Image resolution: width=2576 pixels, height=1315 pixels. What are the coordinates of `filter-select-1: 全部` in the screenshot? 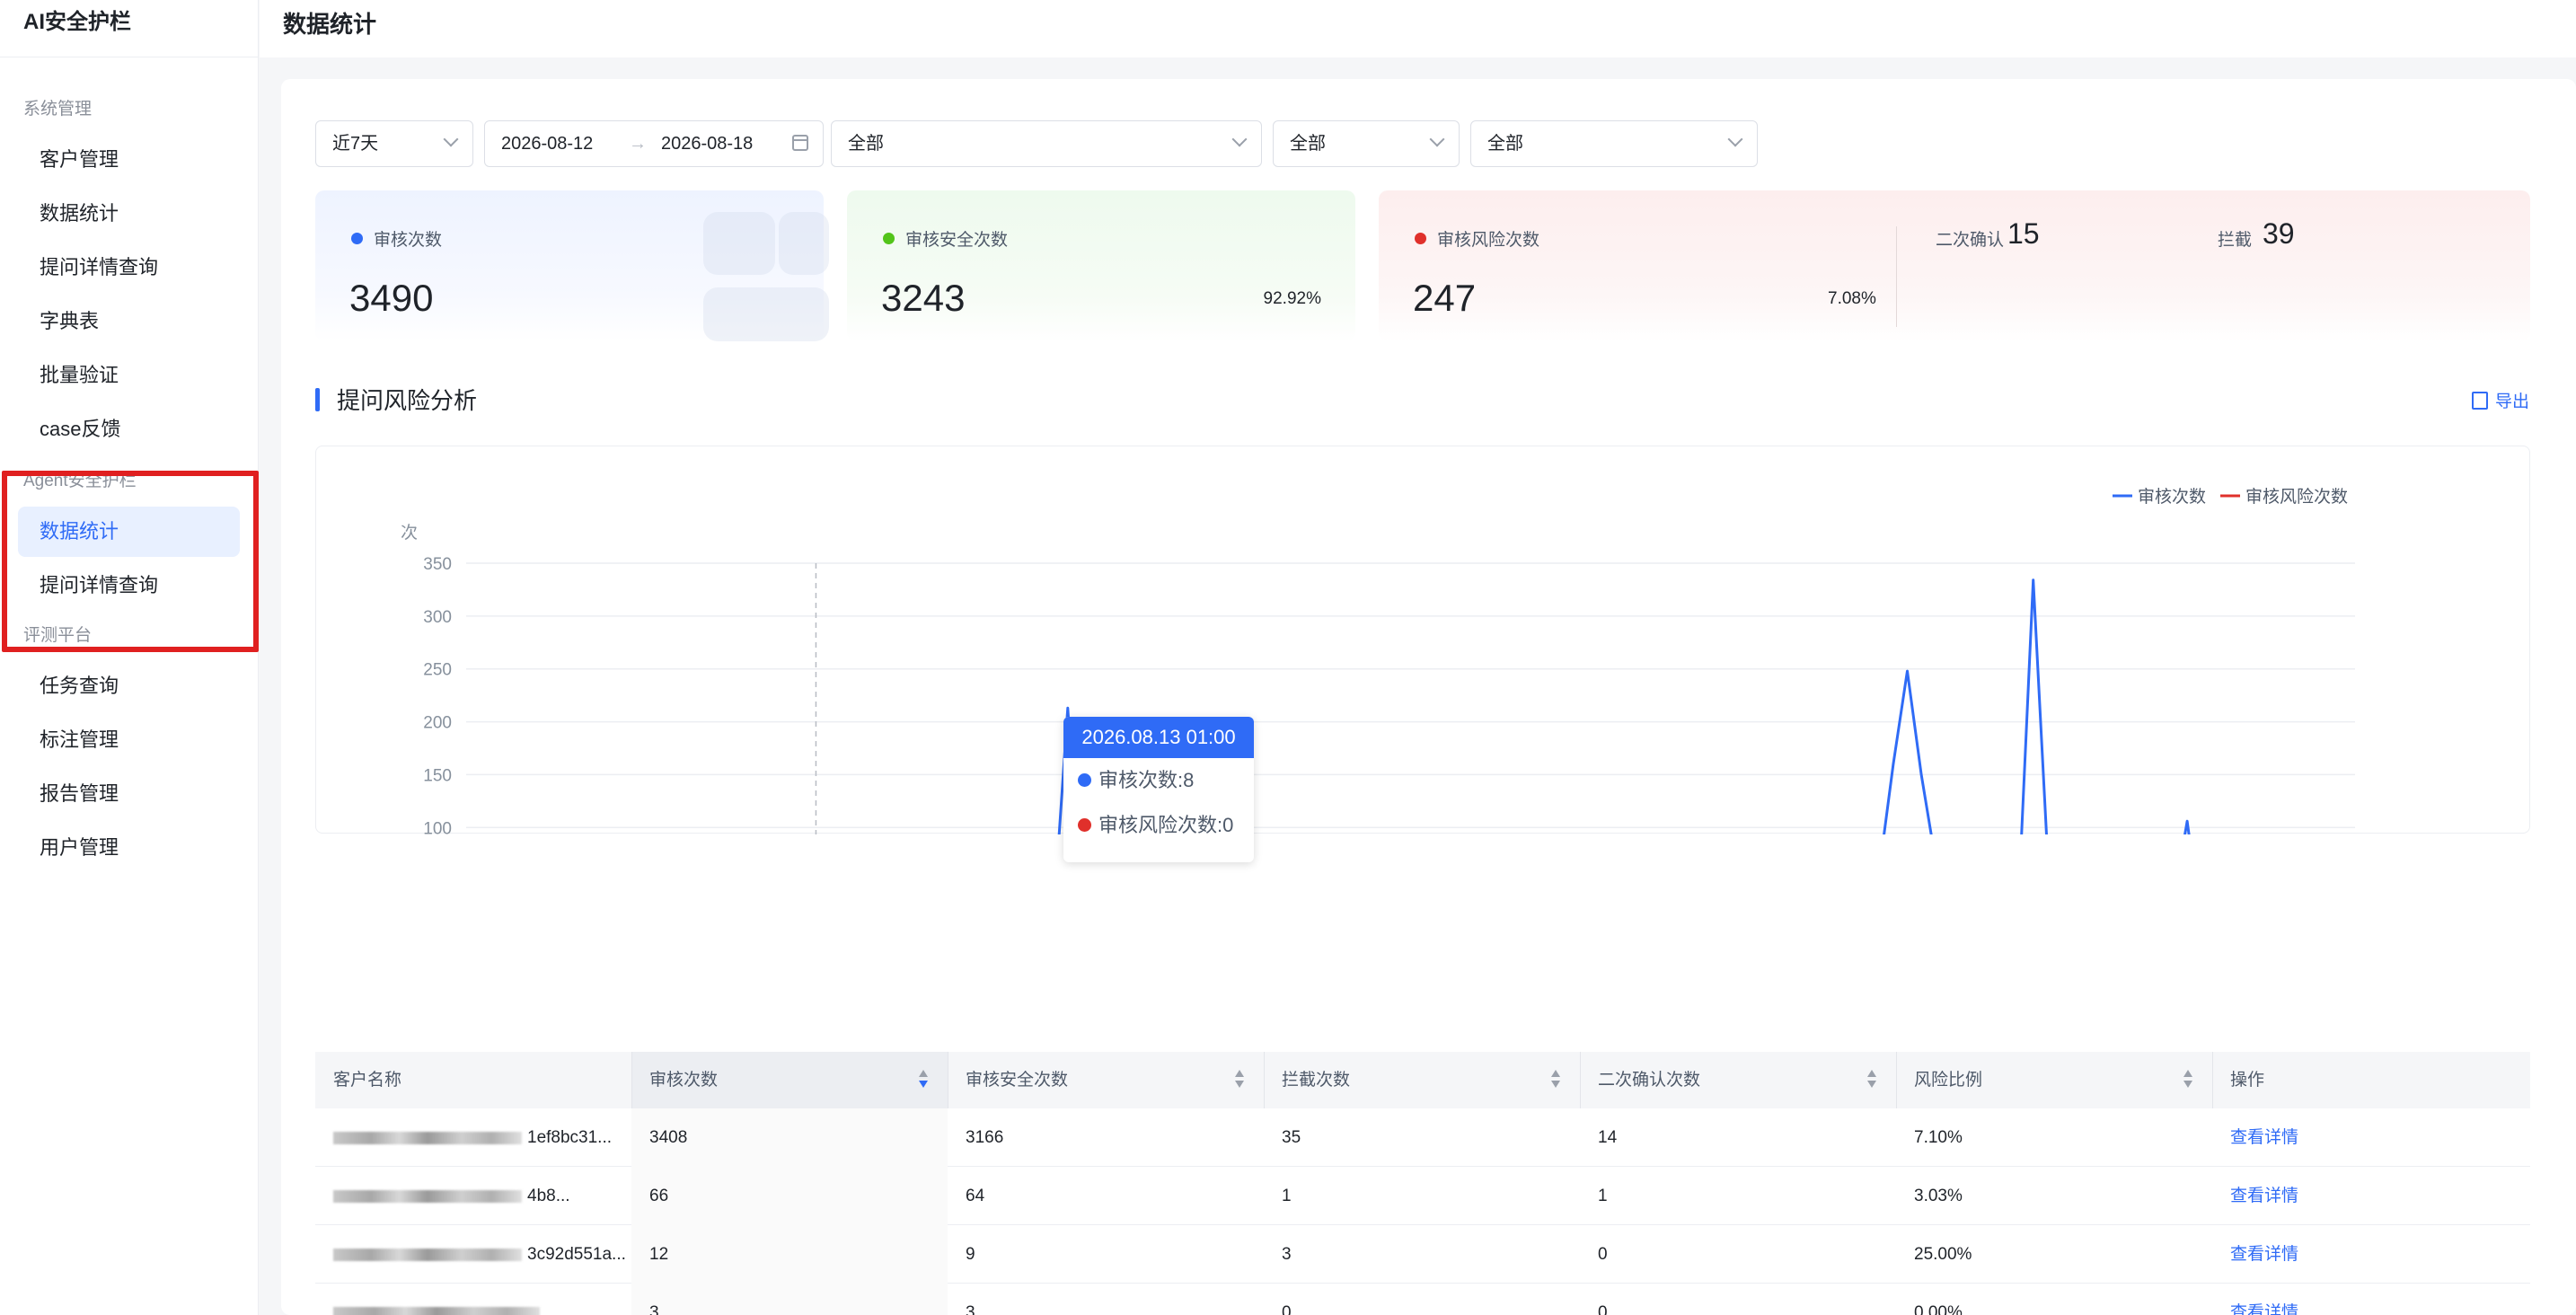 It's located at (1046, 143).